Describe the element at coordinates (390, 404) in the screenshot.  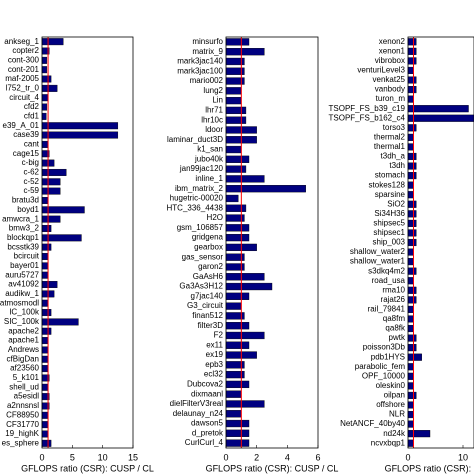
I see `y-tick-label: offshore` at that location.